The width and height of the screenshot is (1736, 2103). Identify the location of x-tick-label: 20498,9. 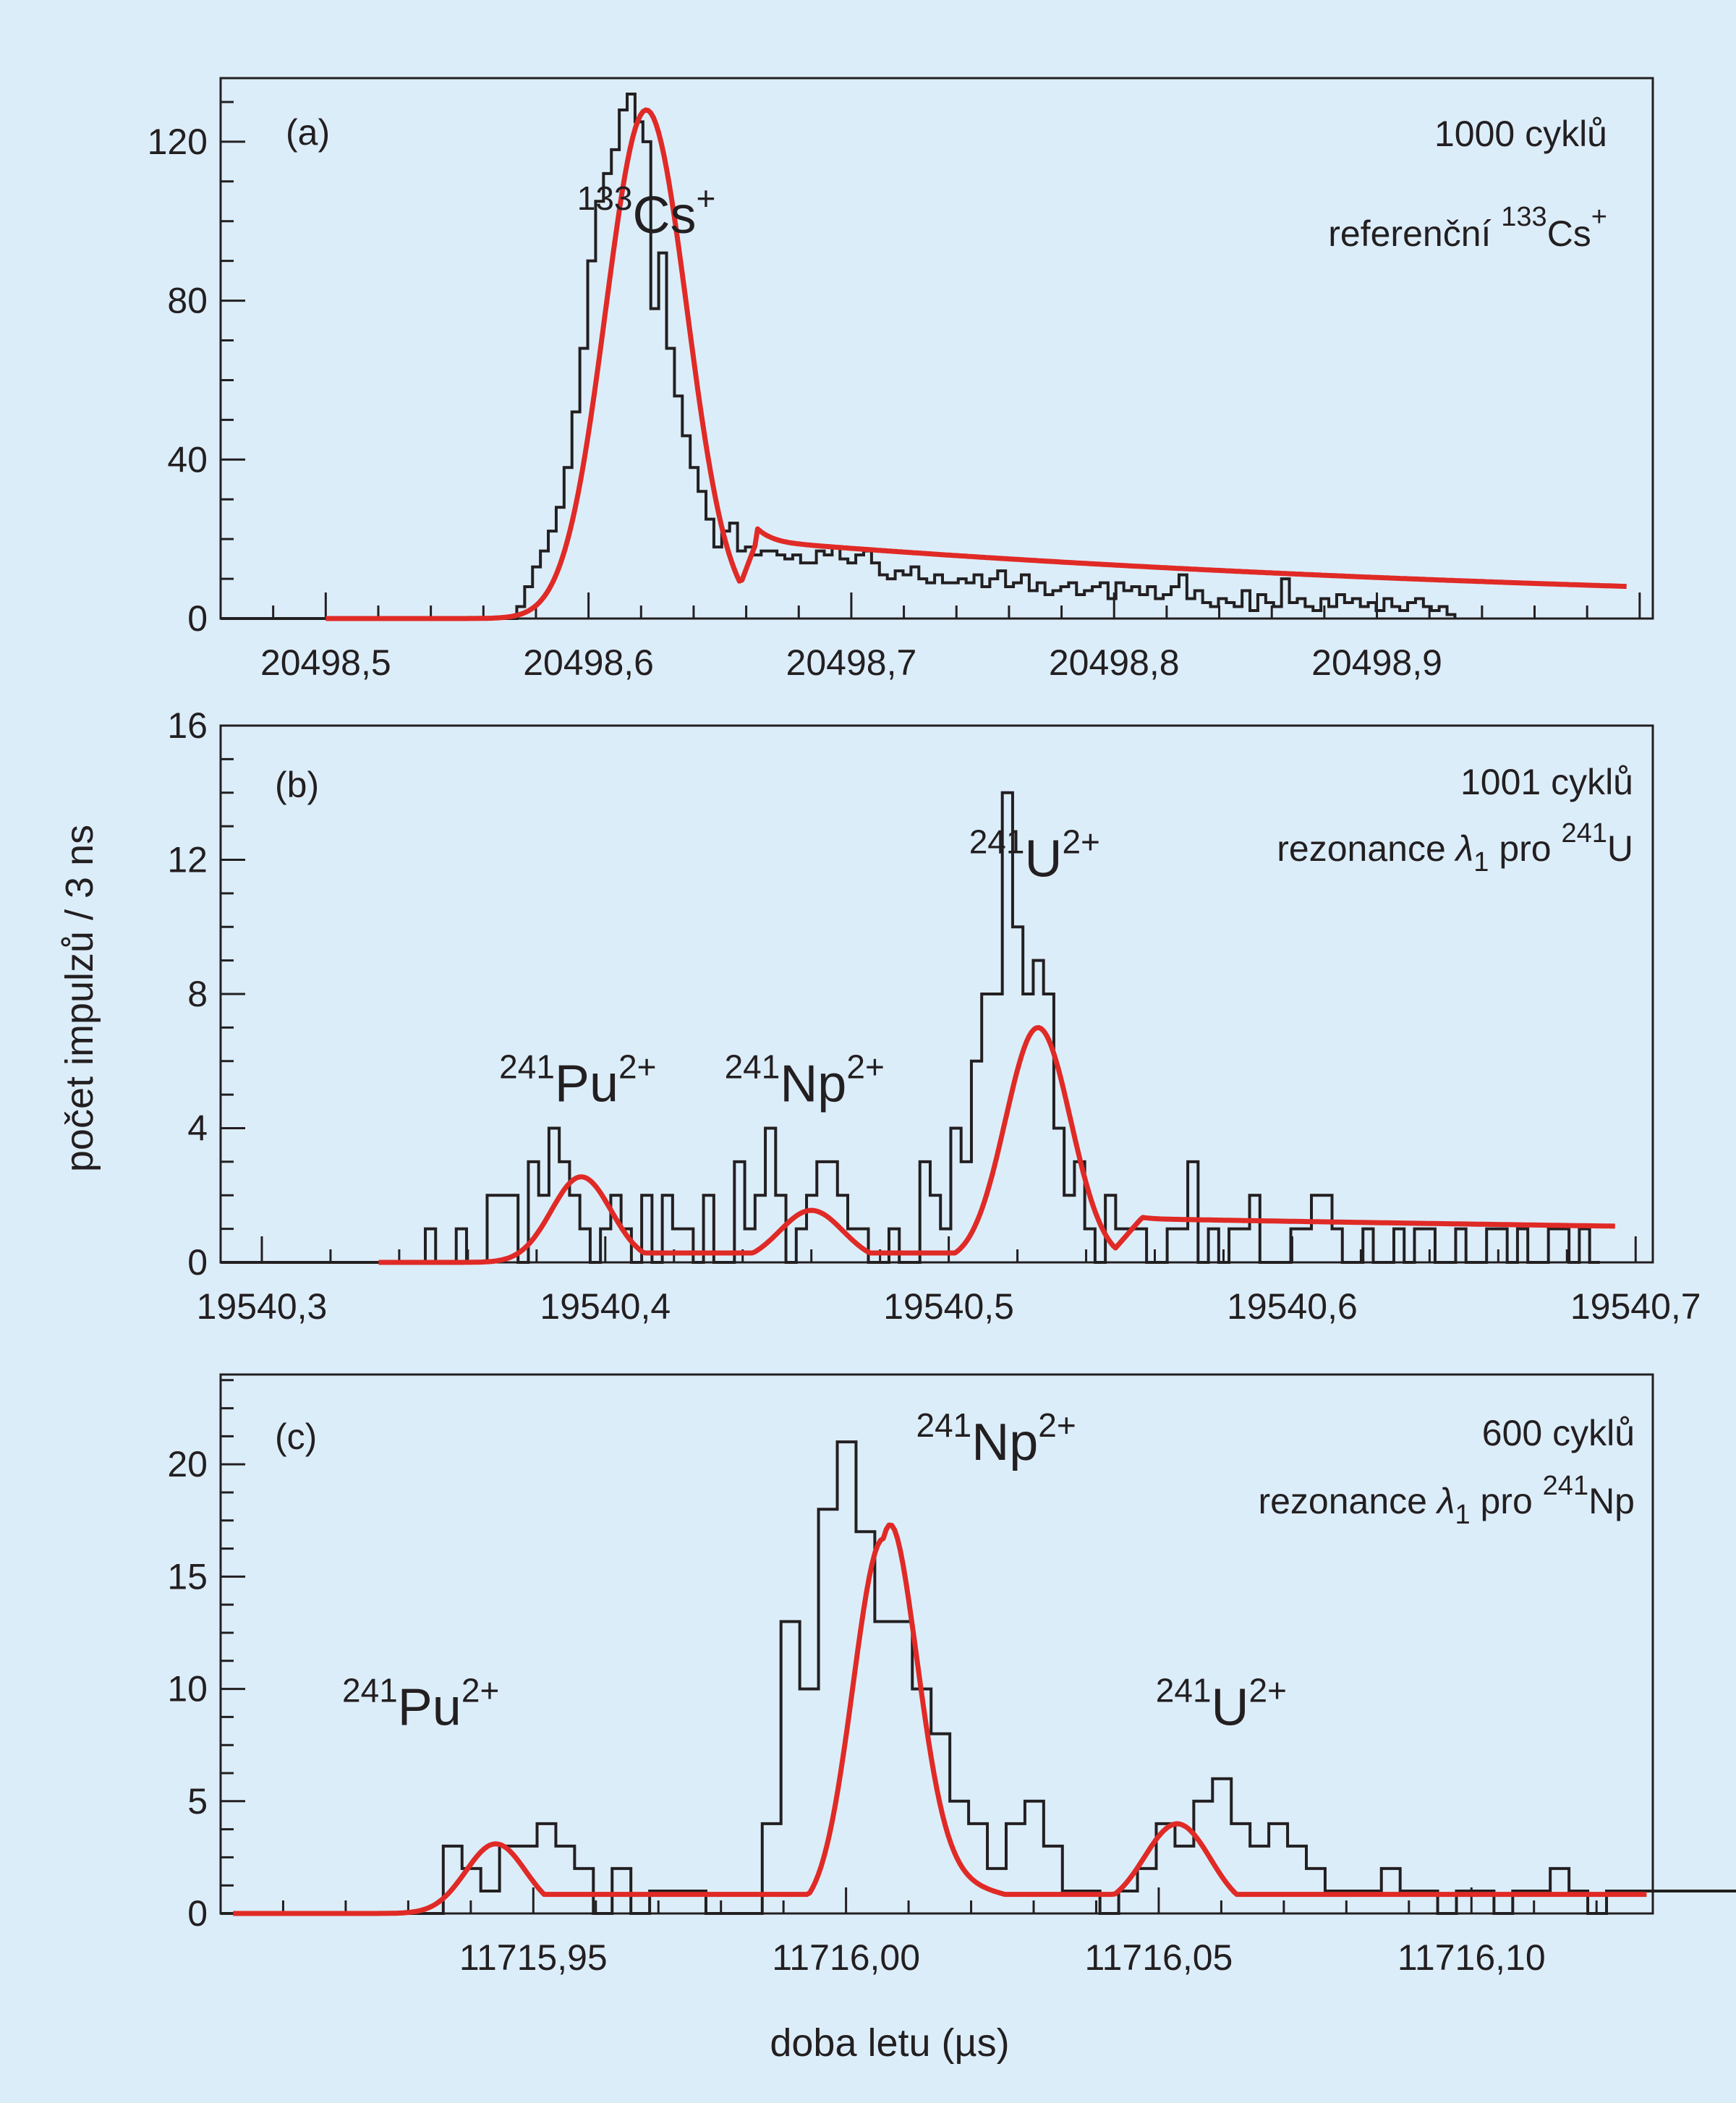
(1376, 662).